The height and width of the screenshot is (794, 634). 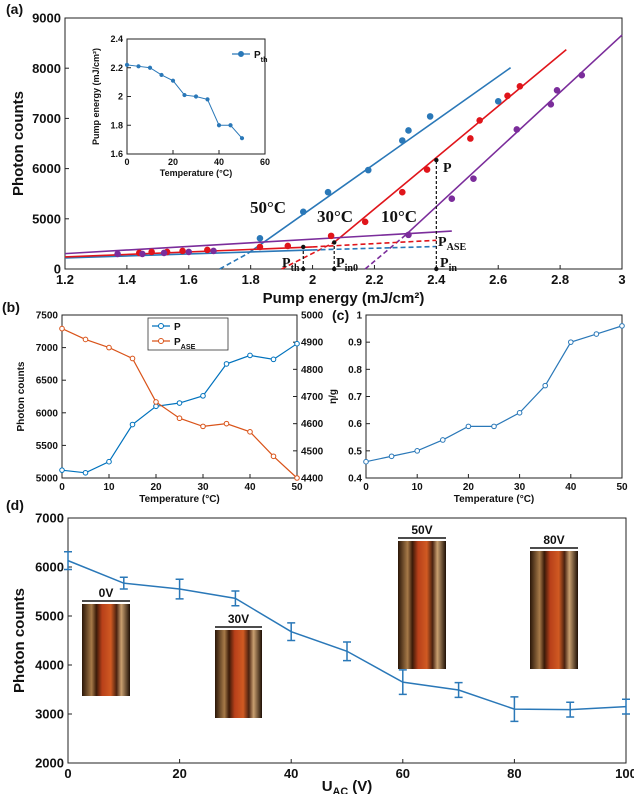 I want to click on y-tick-label: 0.4, so click(x=355, y=479).